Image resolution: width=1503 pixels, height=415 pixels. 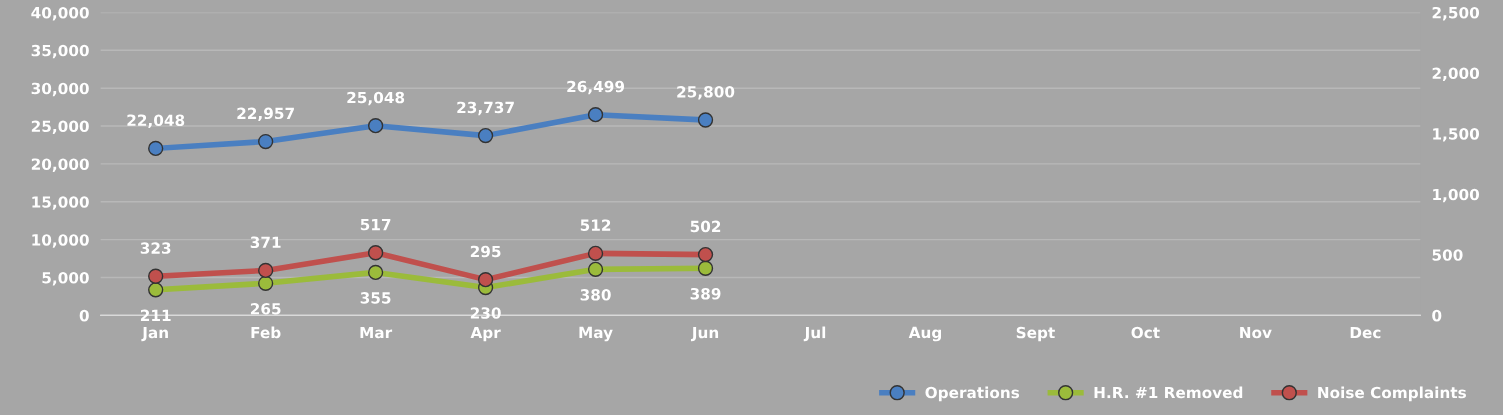 What do you see at coordinates (596, 334) in the screenshot?
I see `x-tick-label: May` at bounding box center [596, 334].